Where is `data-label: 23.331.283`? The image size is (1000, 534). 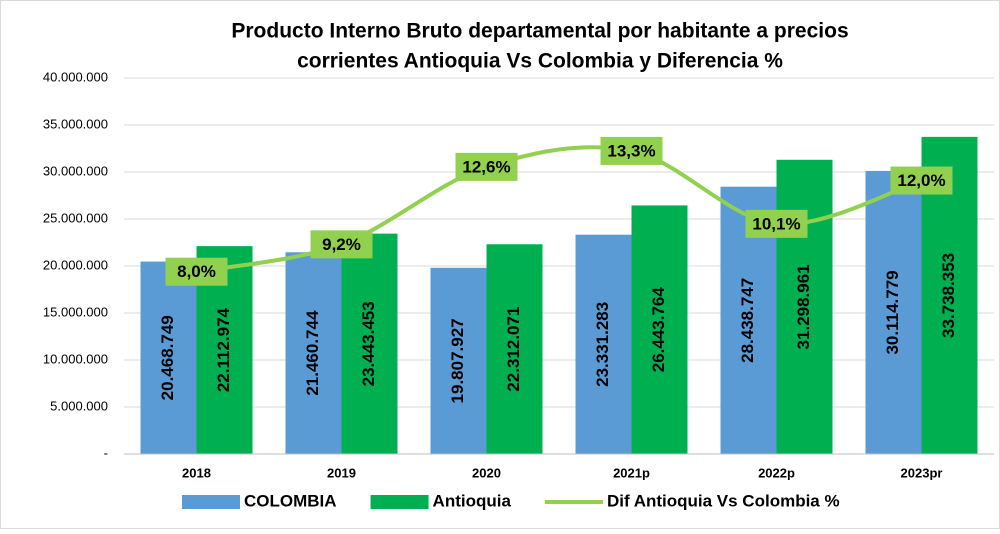 data-label: 23.331.283 is located at coordinates (602, 344).